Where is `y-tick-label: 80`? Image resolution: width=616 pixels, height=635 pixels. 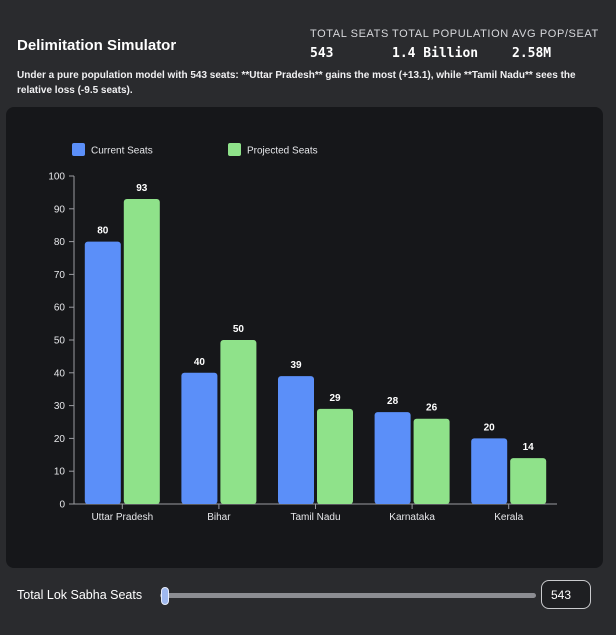 y-tick-label: 80 is located at coordinates (60, 242).